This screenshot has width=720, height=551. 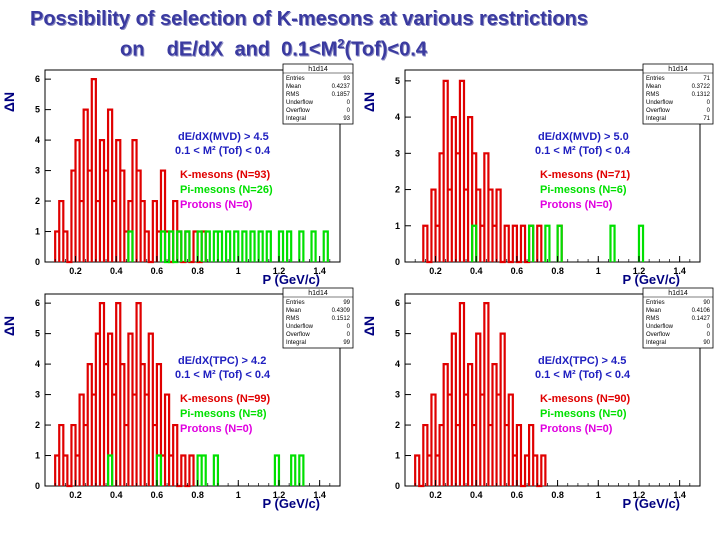 What do you see at coordinates (583, 137) in the screenshot?
I see `cut-label: dE/dX(MVD) > 5.0` at bounding box center [583, 137].